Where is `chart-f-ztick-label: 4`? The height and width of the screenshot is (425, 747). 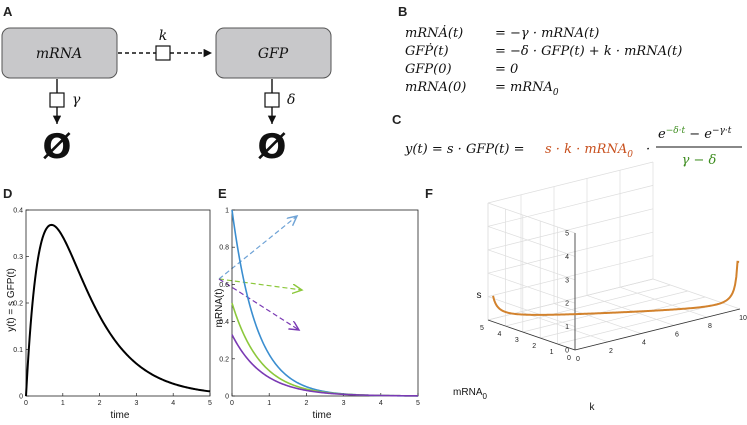 chart-f-ztick-label: 4 is located at coordinates (567, 257).